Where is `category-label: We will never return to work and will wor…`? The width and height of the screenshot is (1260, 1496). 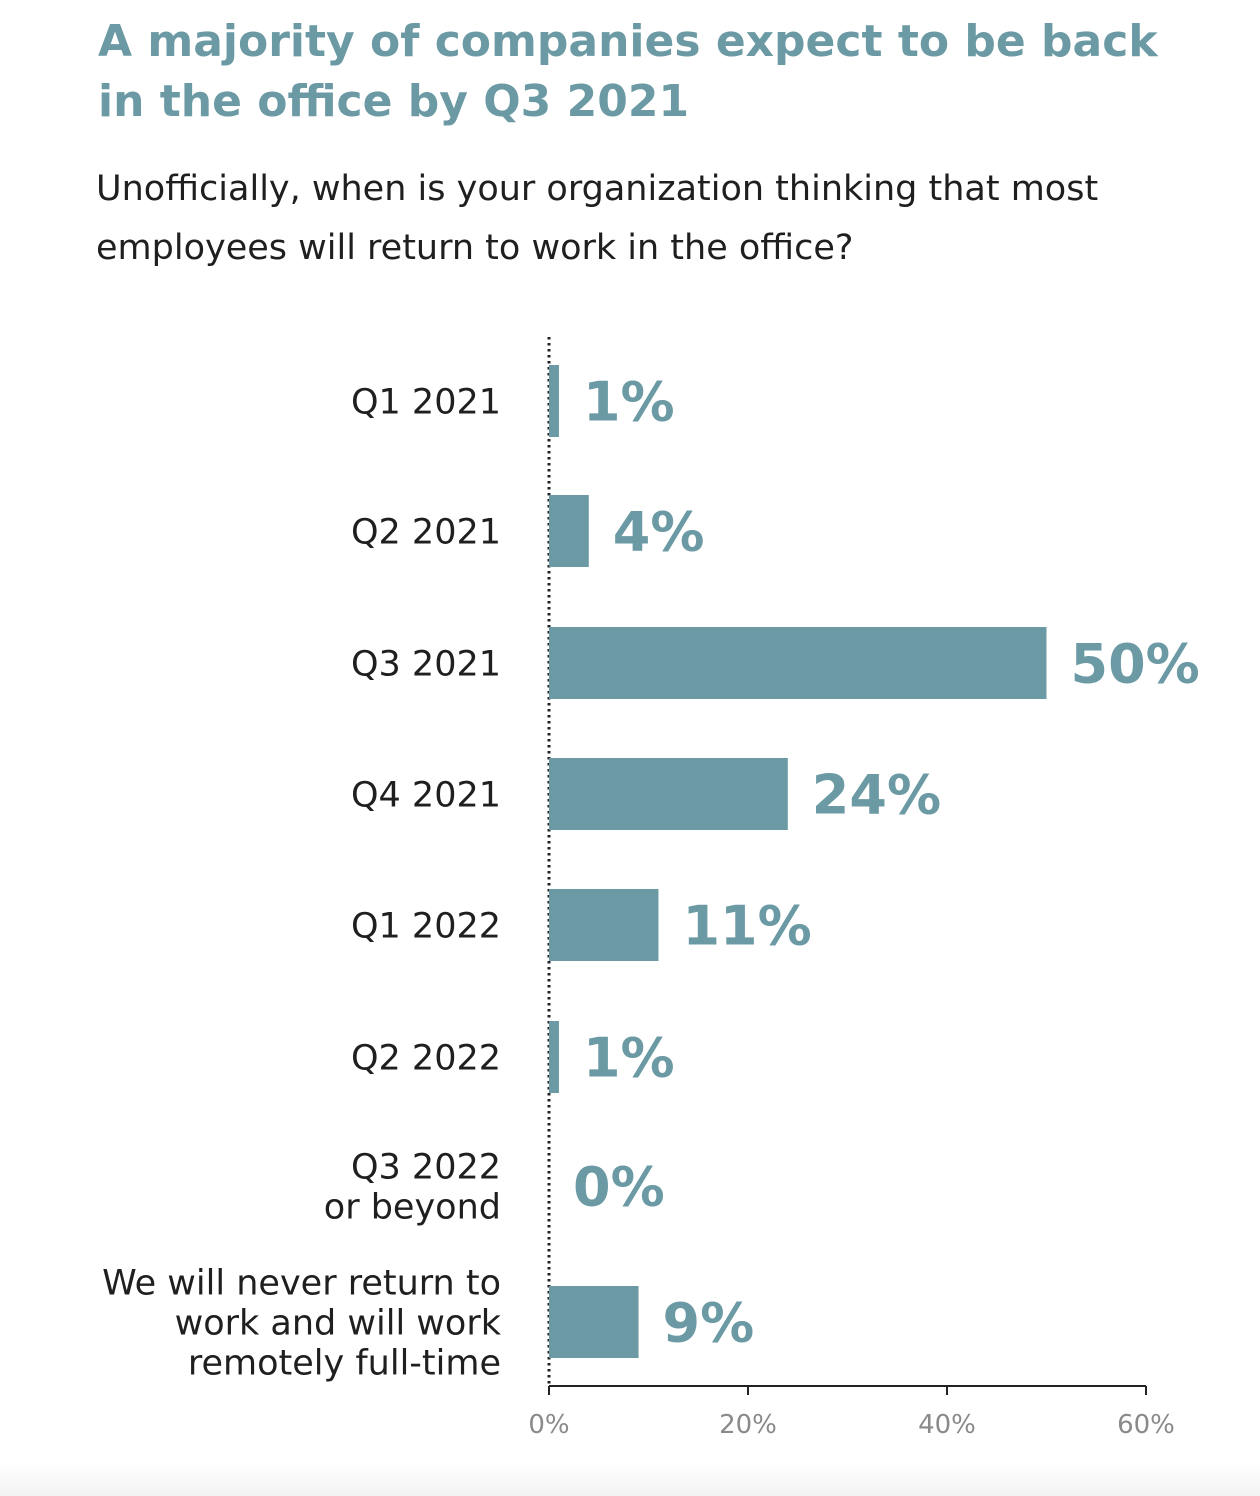 category-label: We will never return to work and will wor… is located at coordinates (302, 1324).